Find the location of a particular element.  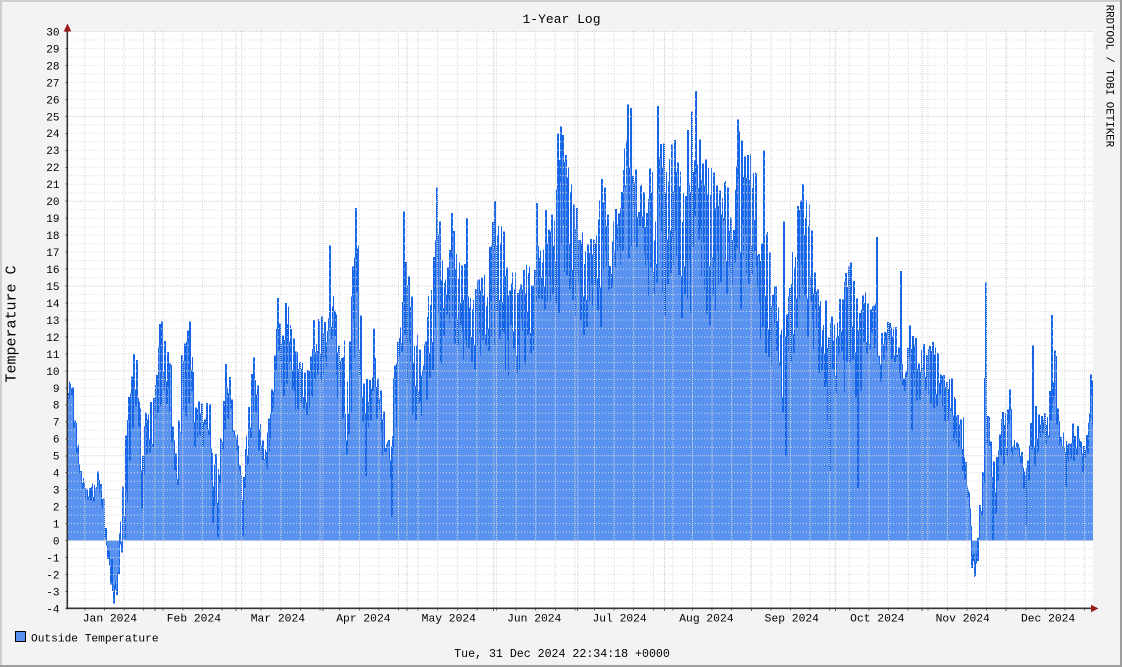

svg-text: 27 is located at coordinates (52, 84).